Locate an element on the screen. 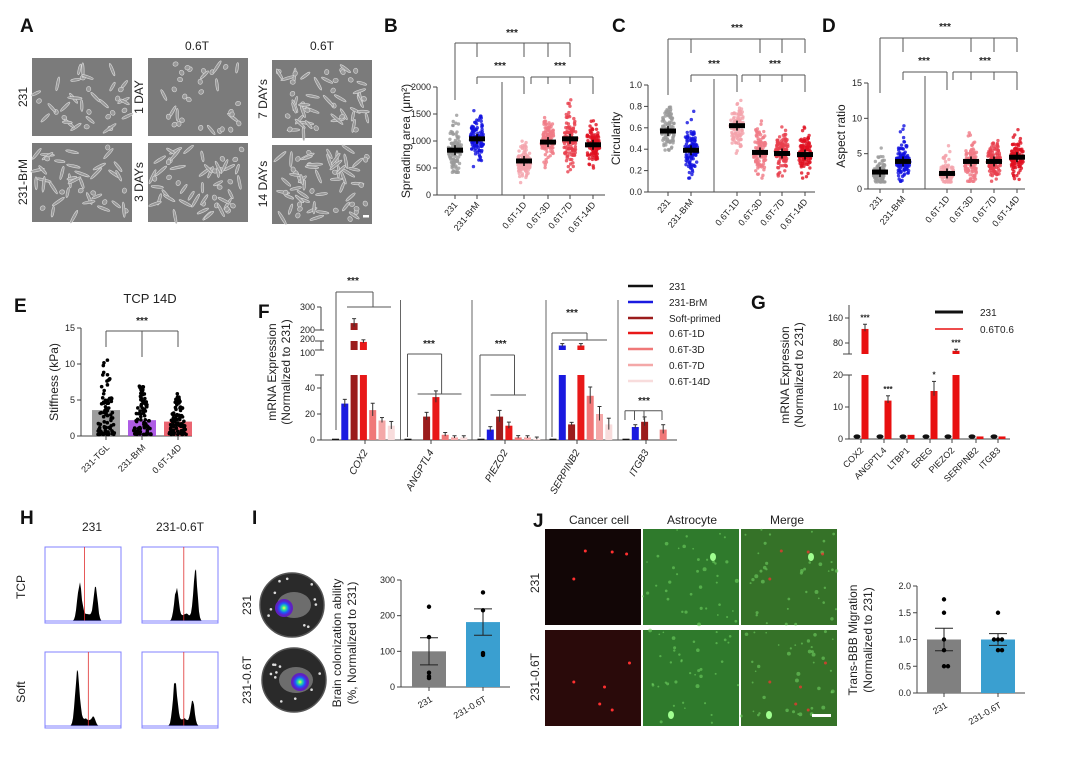  x-tick-label: 231-TGL is located at coordinates (95, 458).